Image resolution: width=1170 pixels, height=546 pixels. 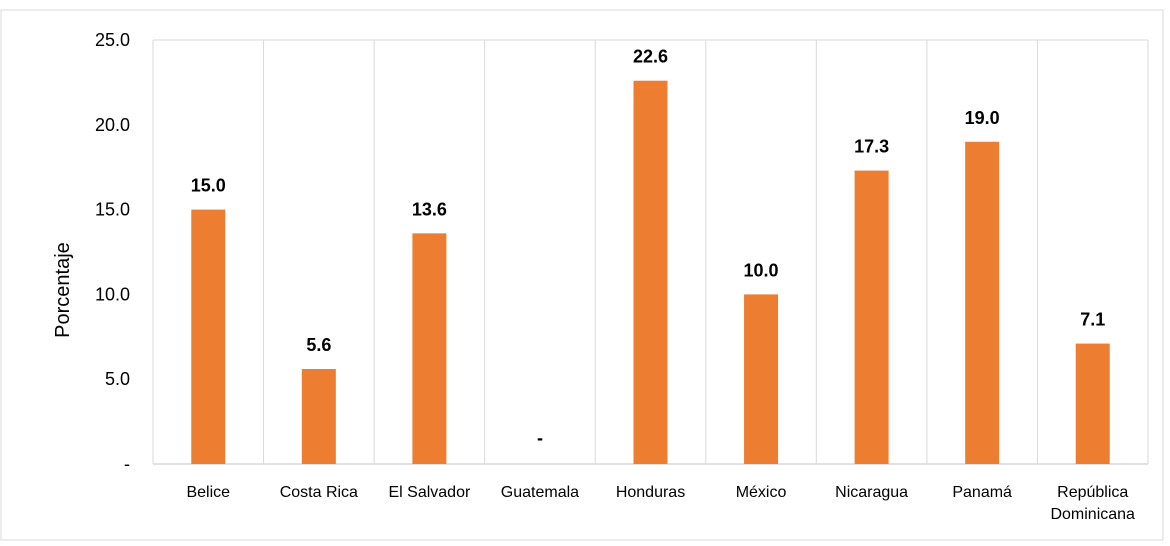 What do you see at coordinates (982, 118) in the screenshot?
I see `data-label: 19.0` at bounding box center [982, 118].